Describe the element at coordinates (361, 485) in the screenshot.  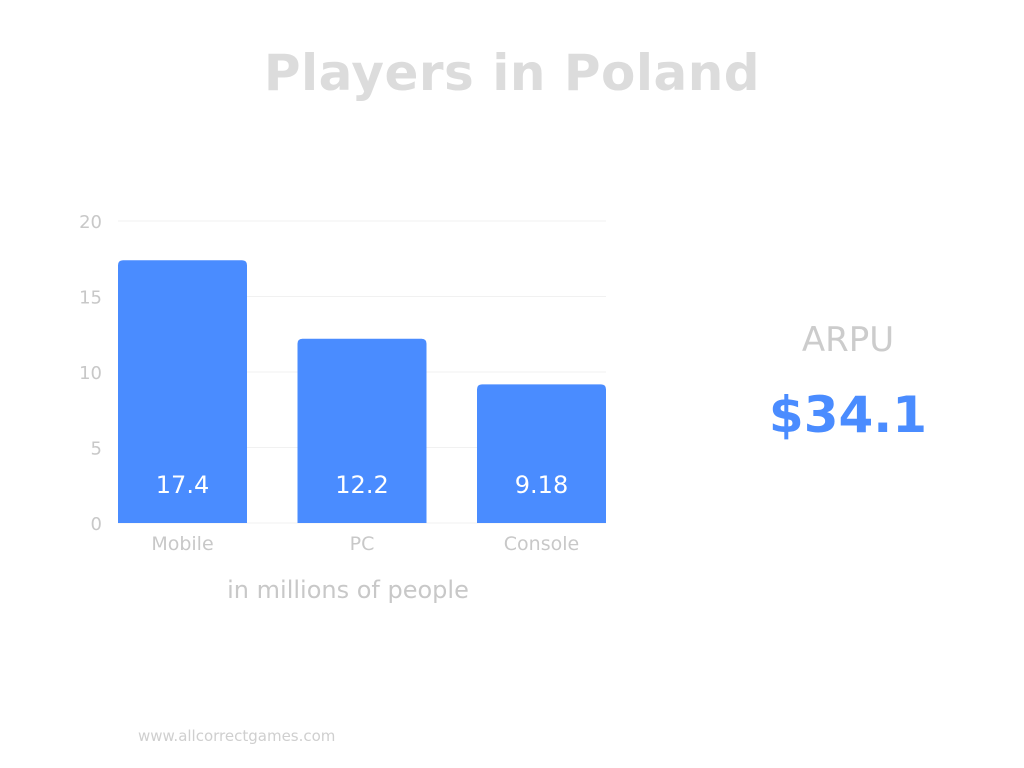
I see `bar-value-label: 12.2` at that location.